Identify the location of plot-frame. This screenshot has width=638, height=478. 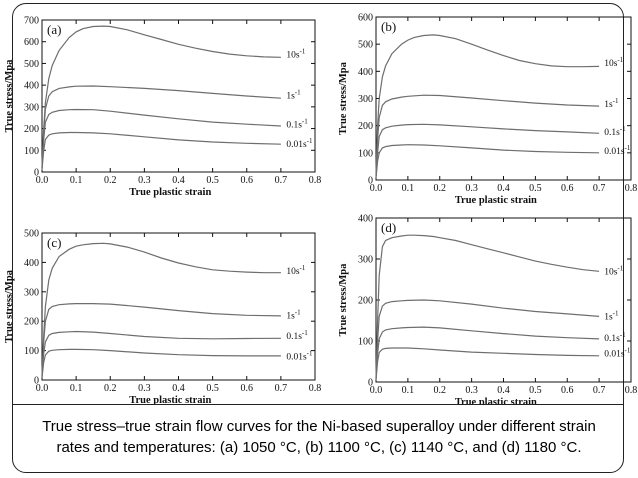
(503, 98).